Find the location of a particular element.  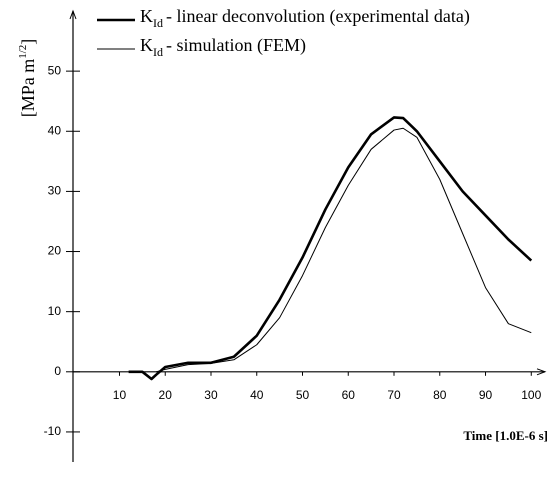

x-tick-label: 20 is located at coordinates (166, 395).